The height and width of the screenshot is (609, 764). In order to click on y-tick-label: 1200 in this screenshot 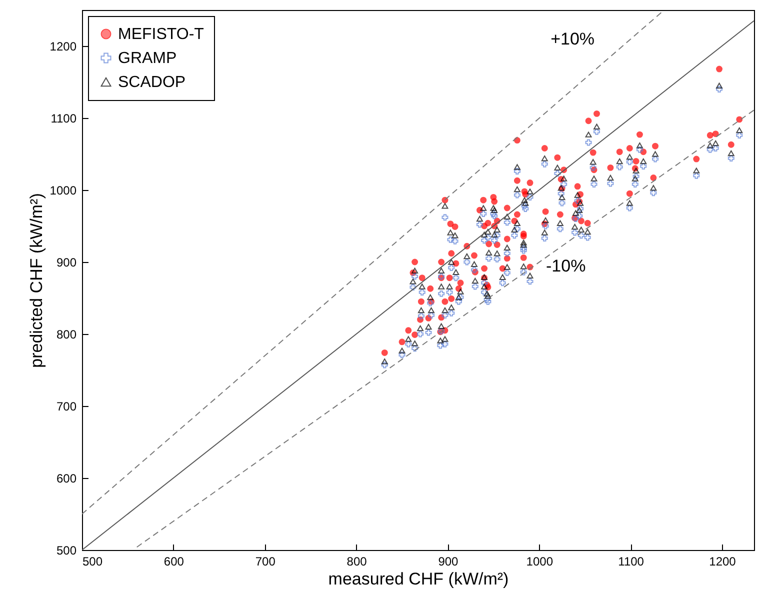, I will do `click(63, 47)`.